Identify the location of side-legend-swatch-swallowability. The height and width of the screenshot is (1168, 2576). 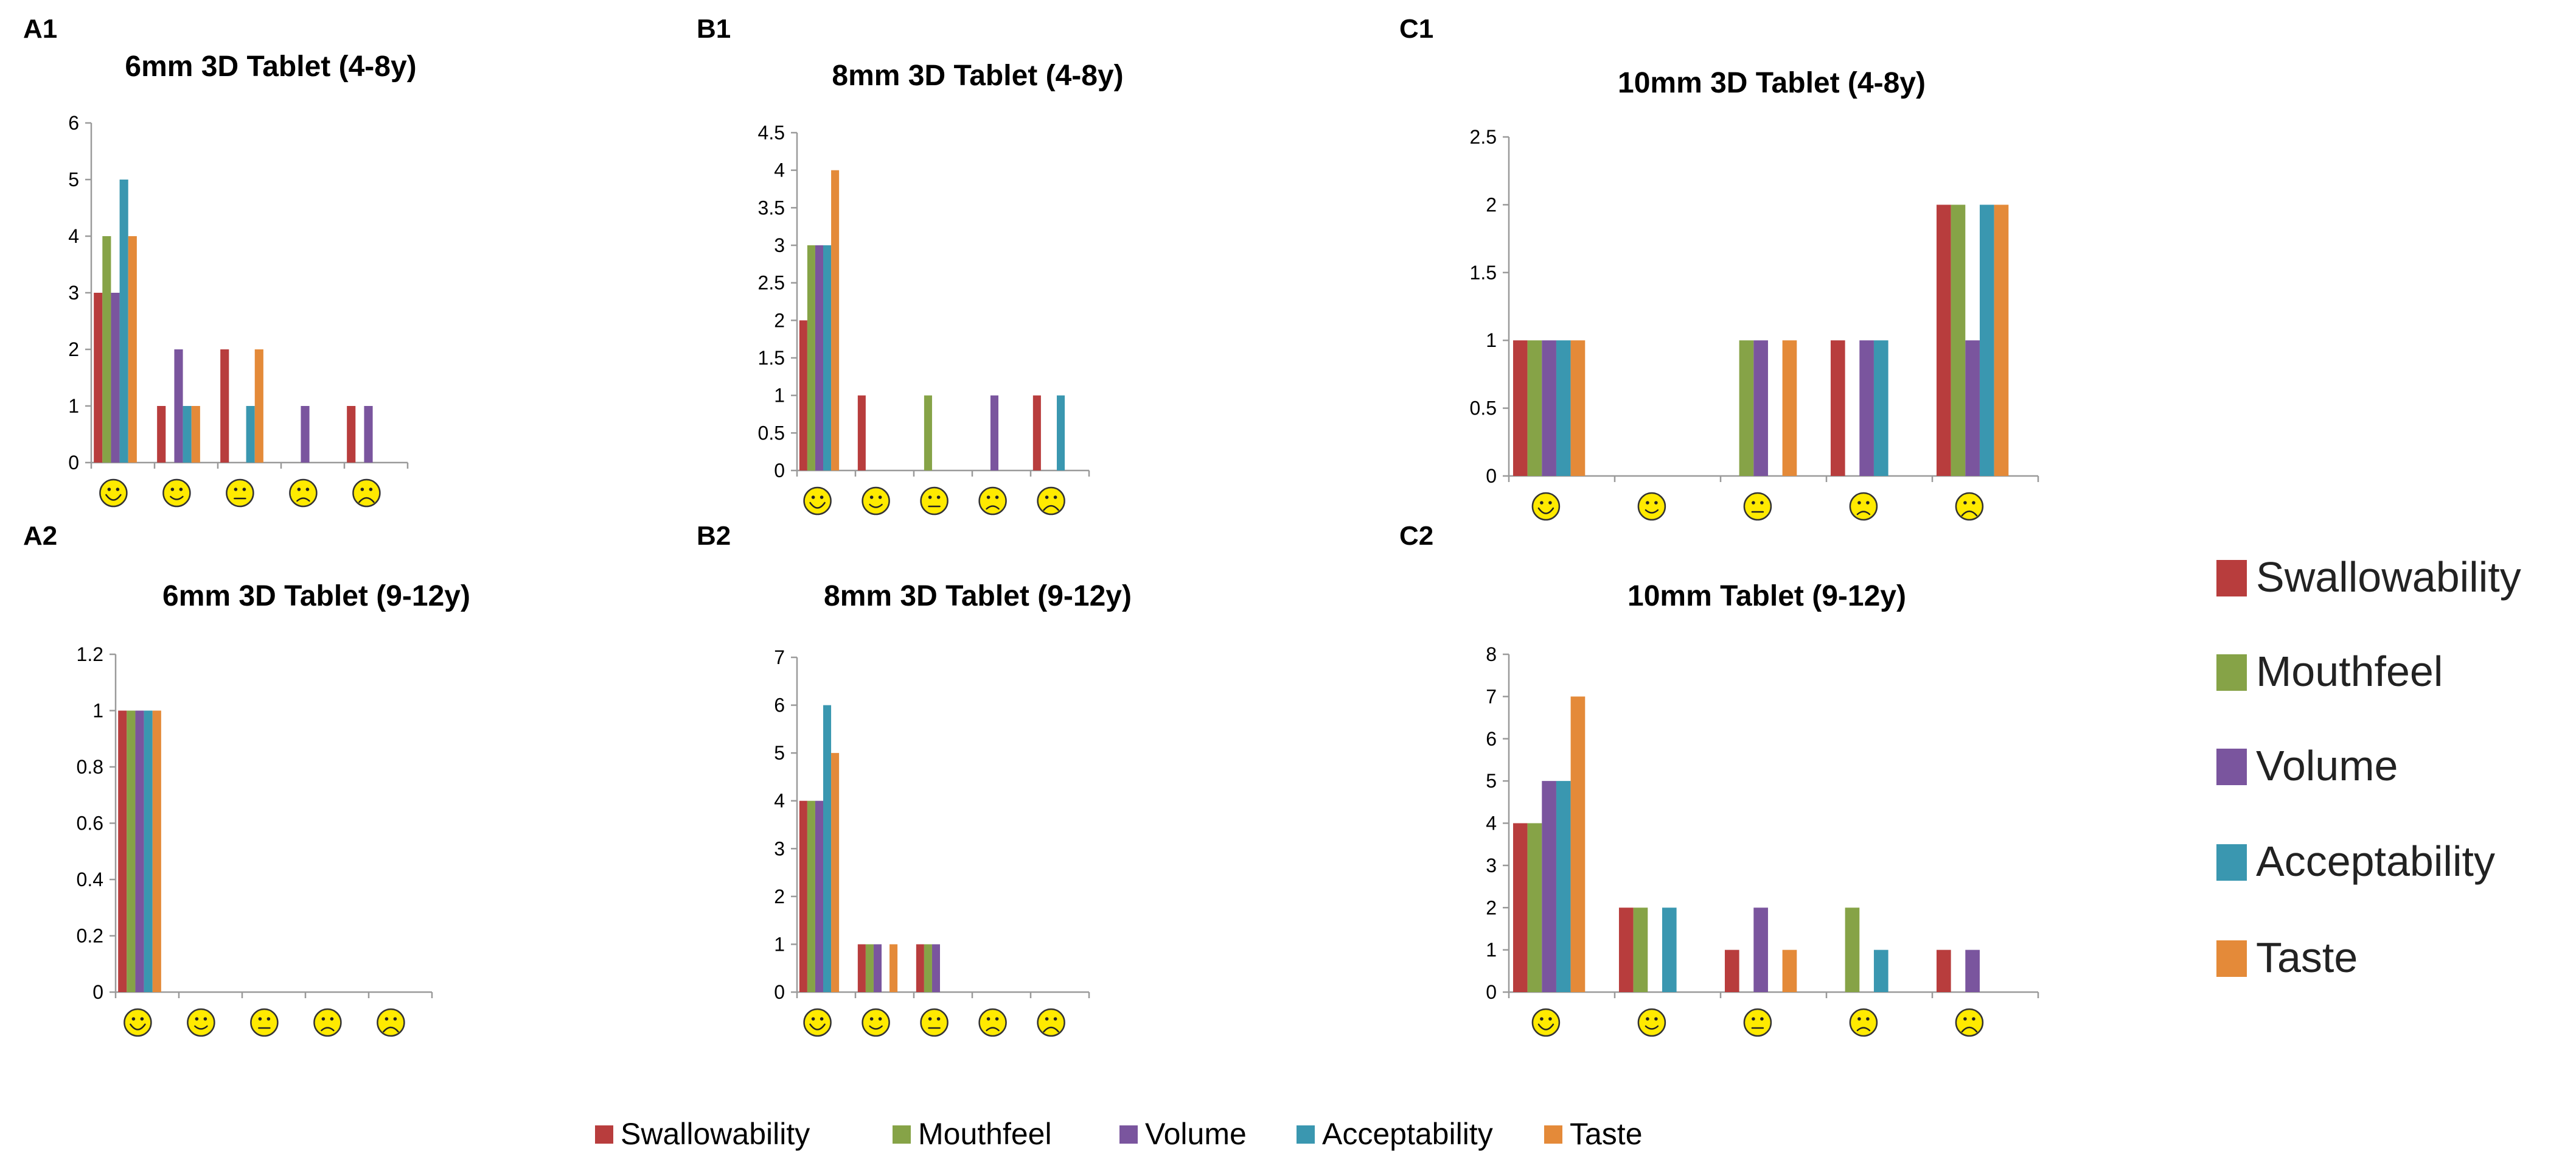
(2231, 578).